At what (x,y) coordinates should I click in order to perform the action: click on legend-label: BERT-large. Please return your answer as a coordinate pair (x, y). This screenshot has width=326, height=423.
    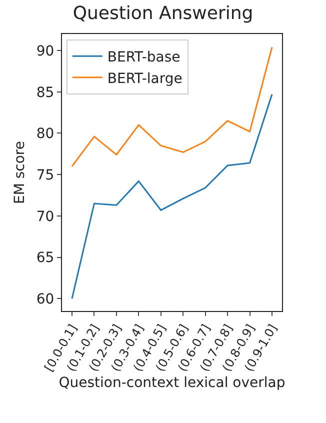
    Looking at the image, I should click on (144, 78).